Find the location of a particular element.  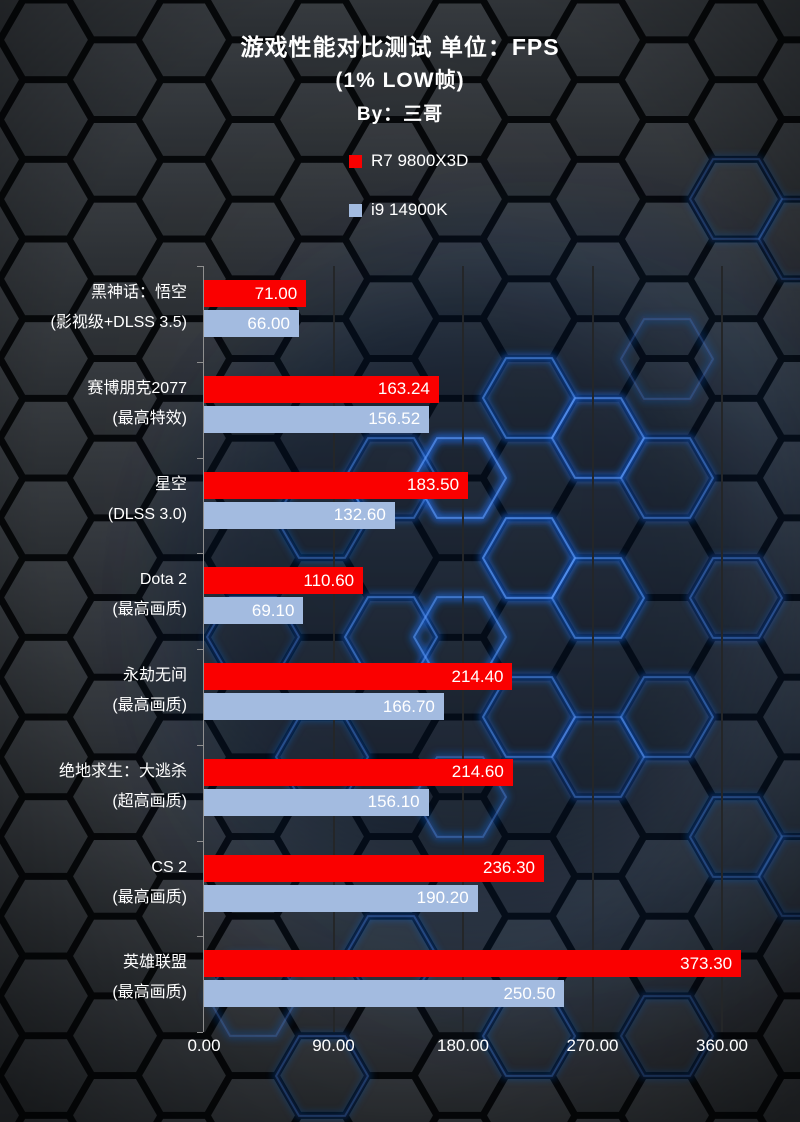

category-label: CS 2 (最高画质) is located at coordinates (98, 883).